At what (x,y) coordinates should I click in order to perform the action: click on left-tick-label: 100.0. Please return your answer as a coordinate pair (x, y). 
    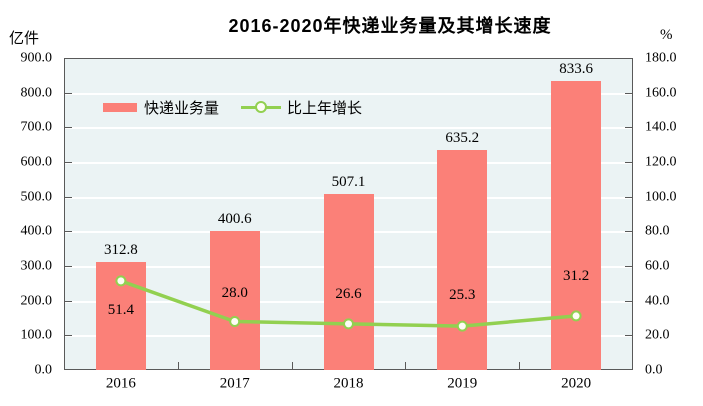
    Looking at the image, I should click on (36, 335).